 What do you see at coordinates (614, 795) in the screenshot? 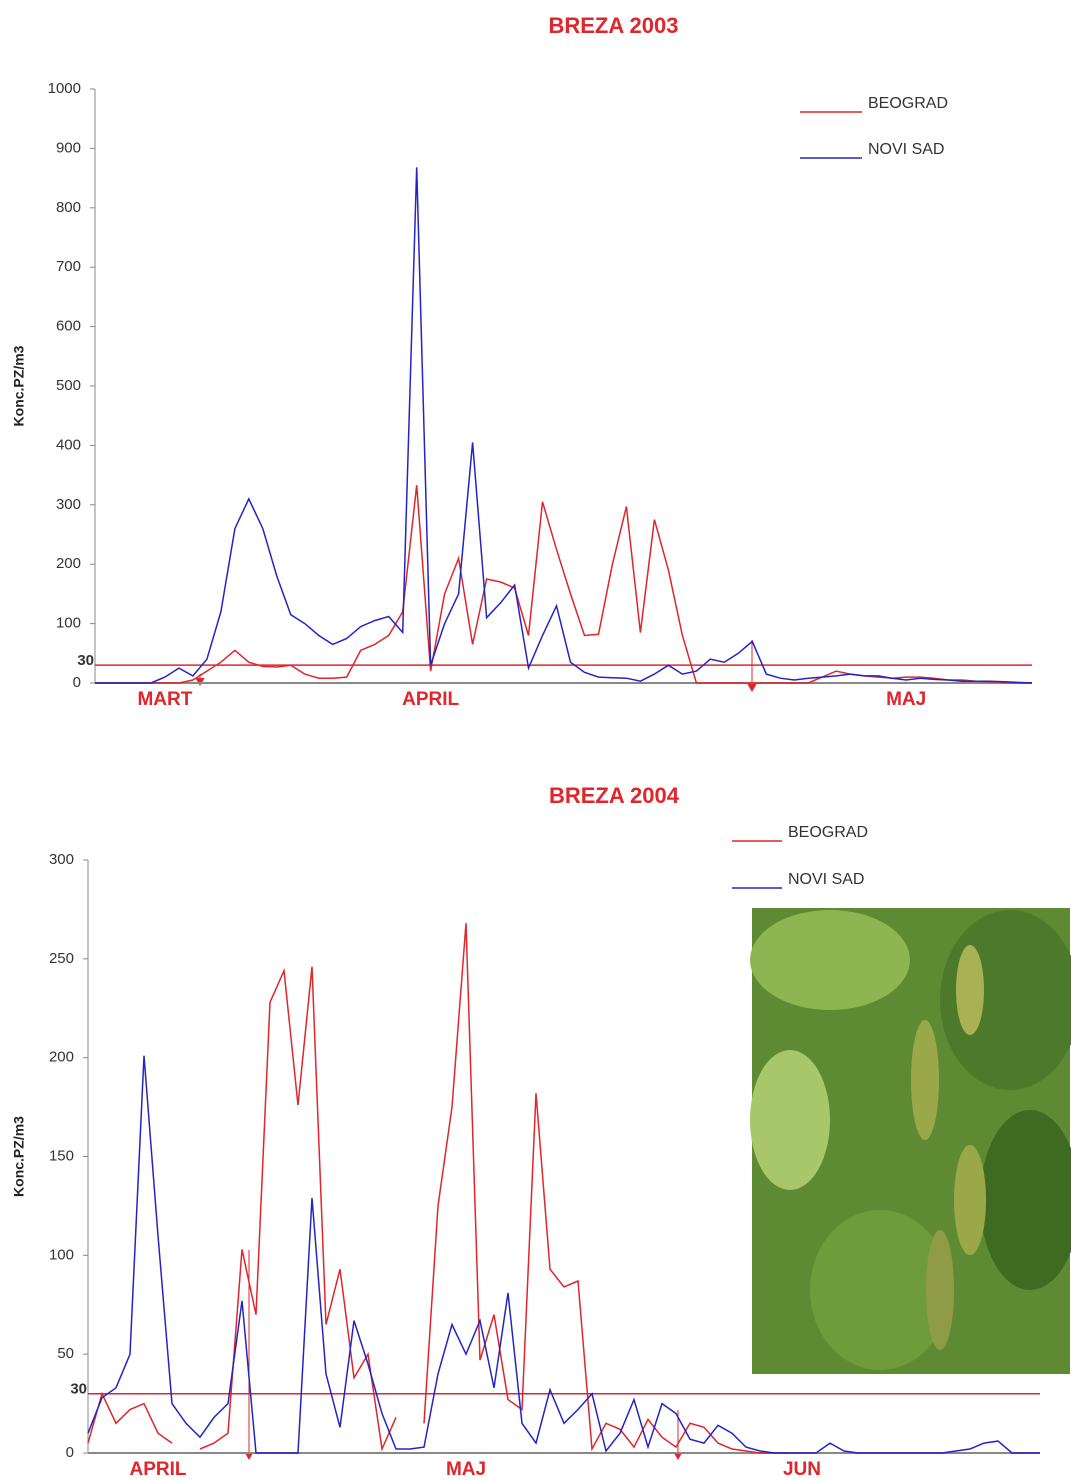
I see `chart-title: BREZA 2004` at bounding box center [614, 795].